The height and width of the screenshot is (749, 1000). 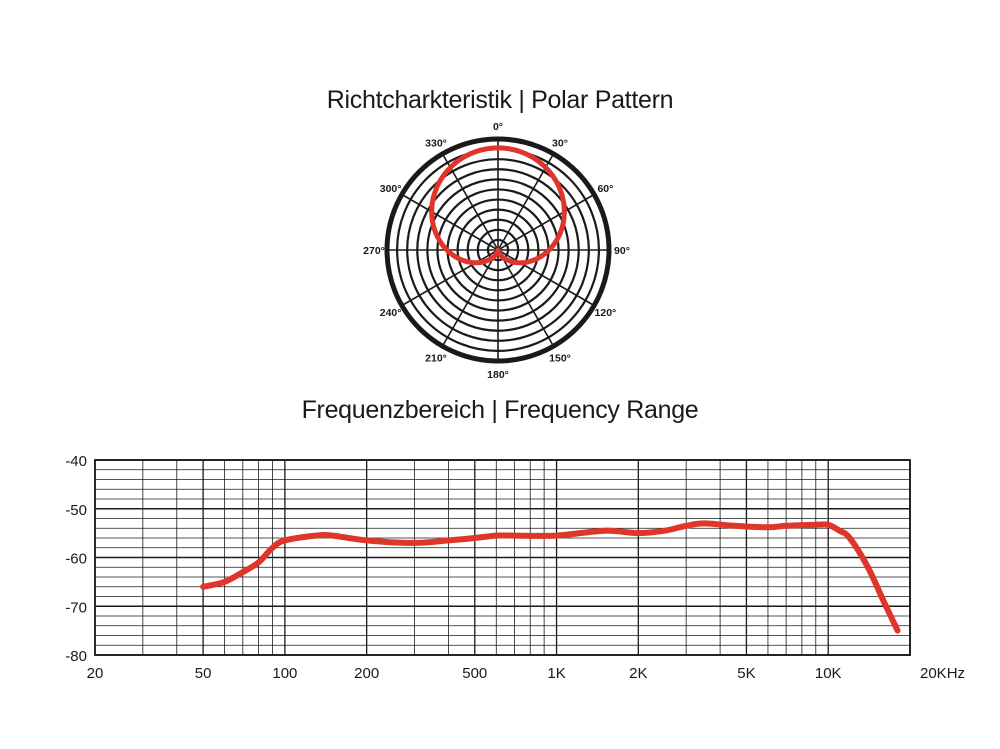 I want to click on x-tick-label: 50, so click(x=203, y=673).